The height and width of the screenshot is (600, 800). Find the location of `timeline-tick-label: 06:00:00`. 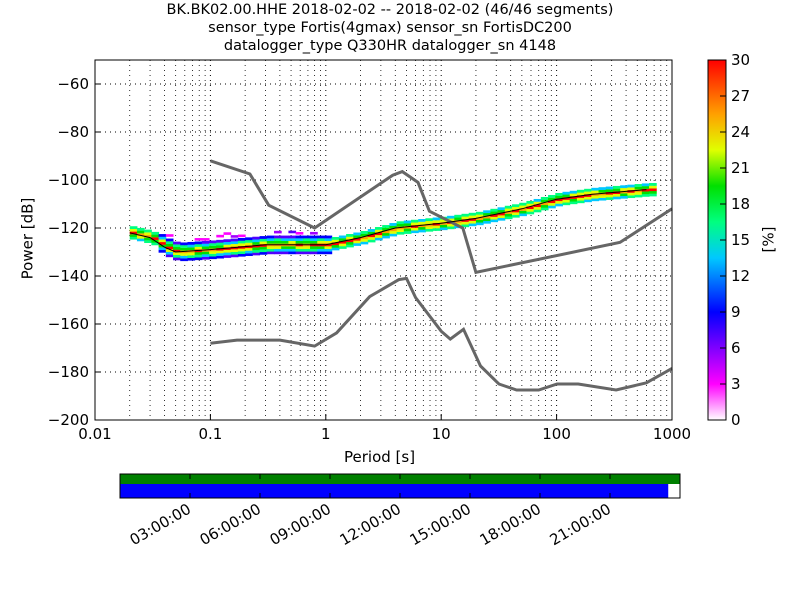

timeline-tick-label: 06:00:00 is located at coordinates (230, 524).